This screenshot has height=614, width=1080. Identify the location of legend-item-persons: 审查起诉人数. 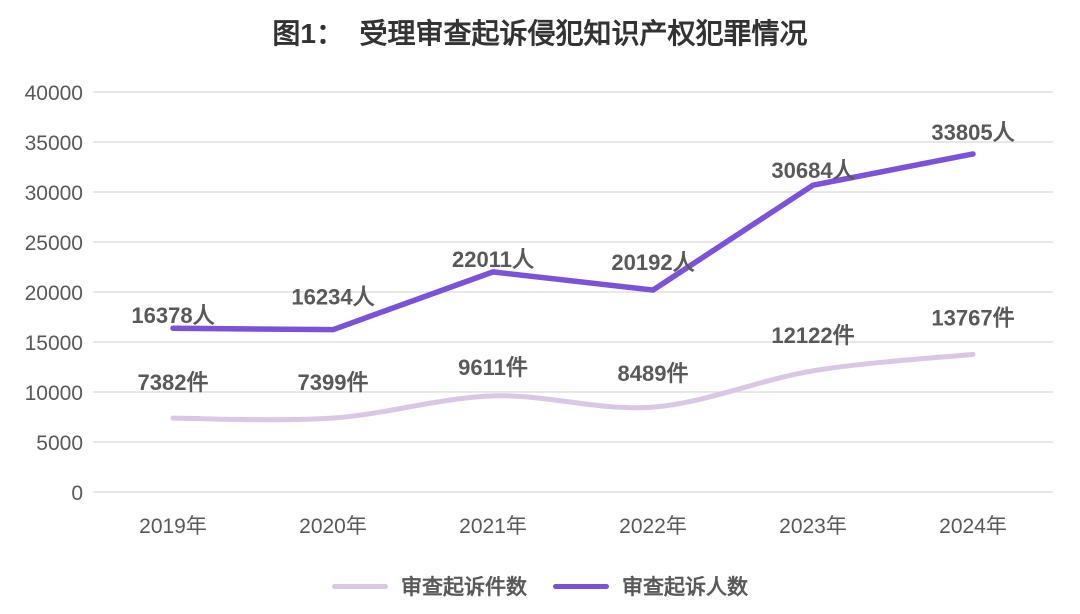
(650, 586).